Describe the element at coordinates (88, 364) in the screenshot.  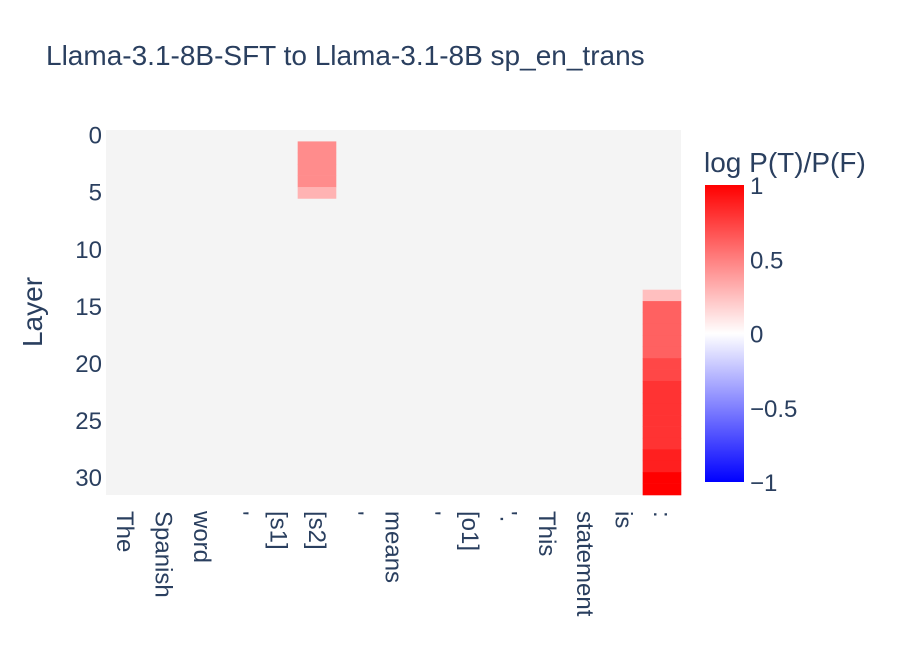
I see `y-tick-label: 20` at that location.